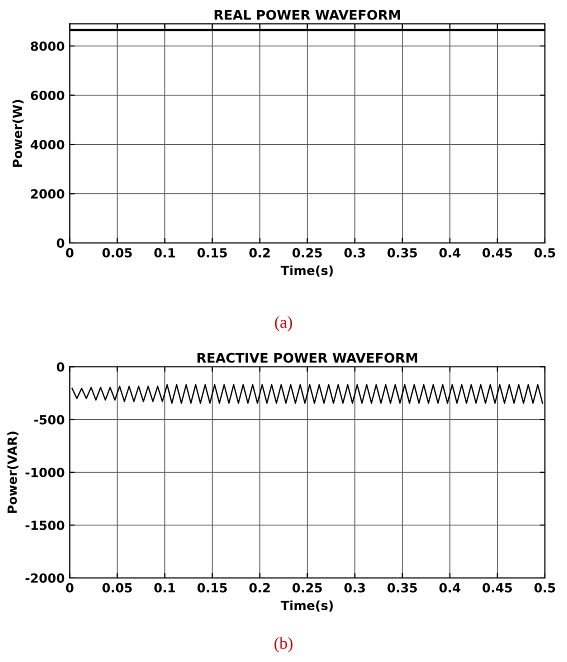 The width and height of the screenshot is (567, 662). I want to click on y-tick-label: 6000, so click(47, 95).